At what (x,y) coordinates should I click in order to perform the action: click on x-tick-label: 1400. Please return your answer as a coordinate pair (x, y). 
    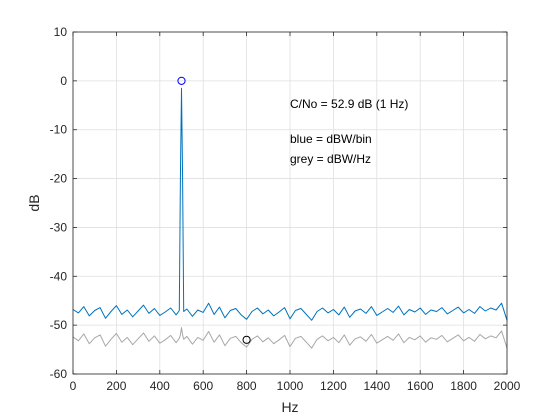
    Looking at the image, I should click on (376, 386).